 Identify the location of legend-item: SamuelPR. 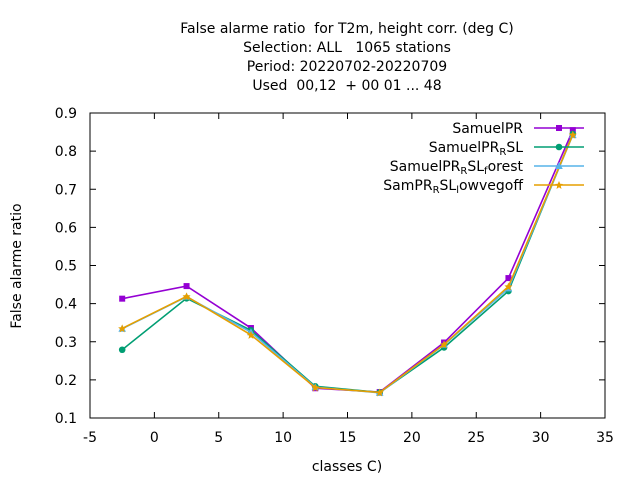
(518, 129).